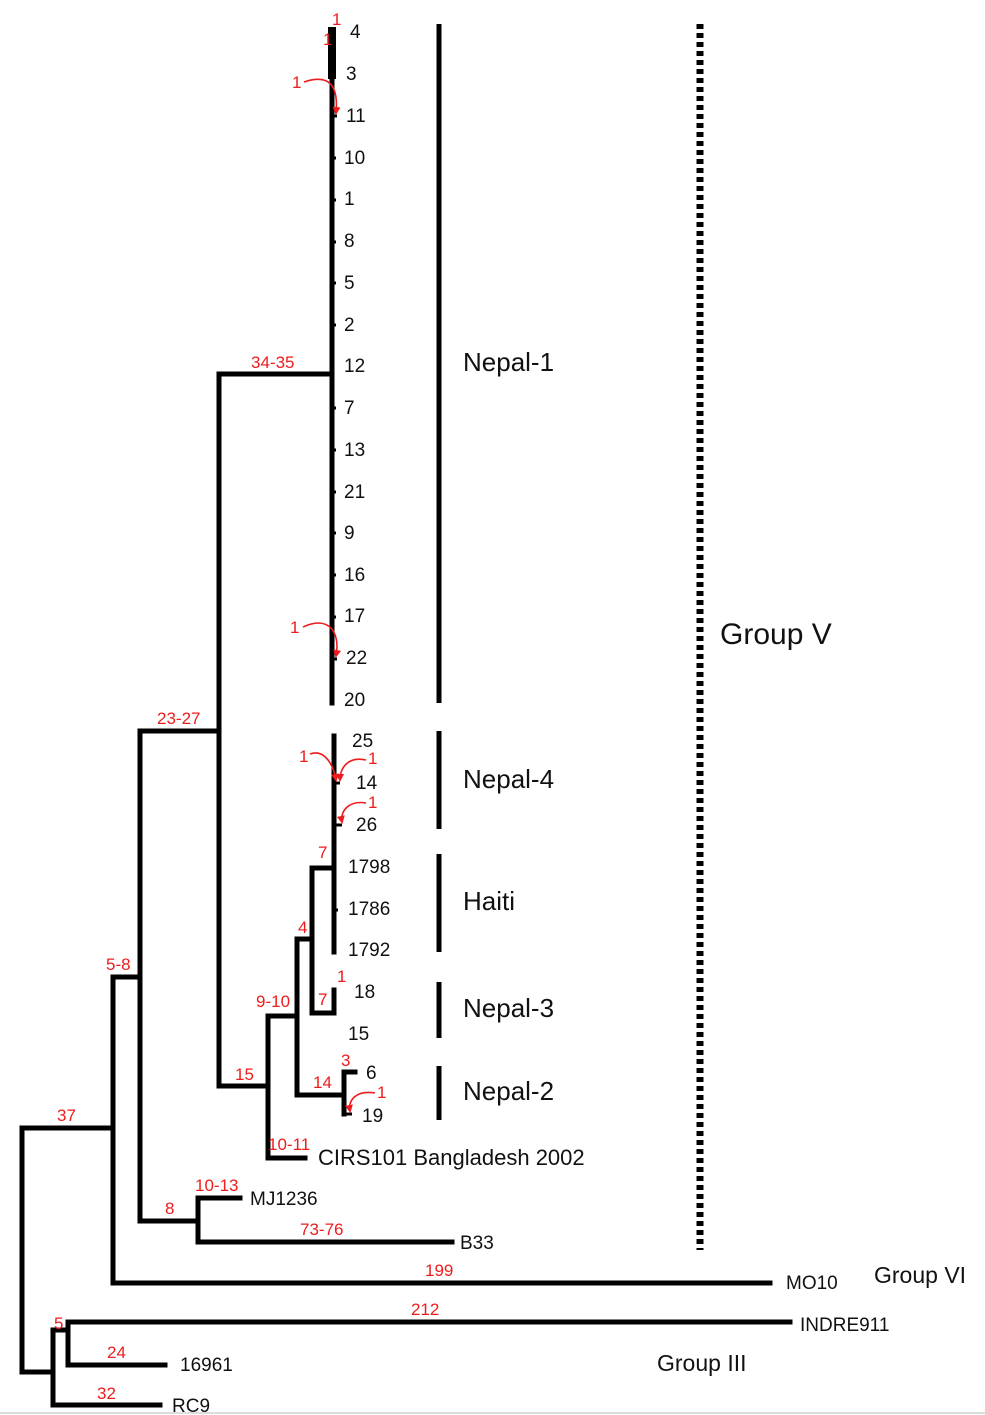 The height and width of the screenshot is (1415, 985). What do you see at coordinates (66, 1115) in the screenshot?
I see `mutation-count: 37` at bounding box center [66, 1115].